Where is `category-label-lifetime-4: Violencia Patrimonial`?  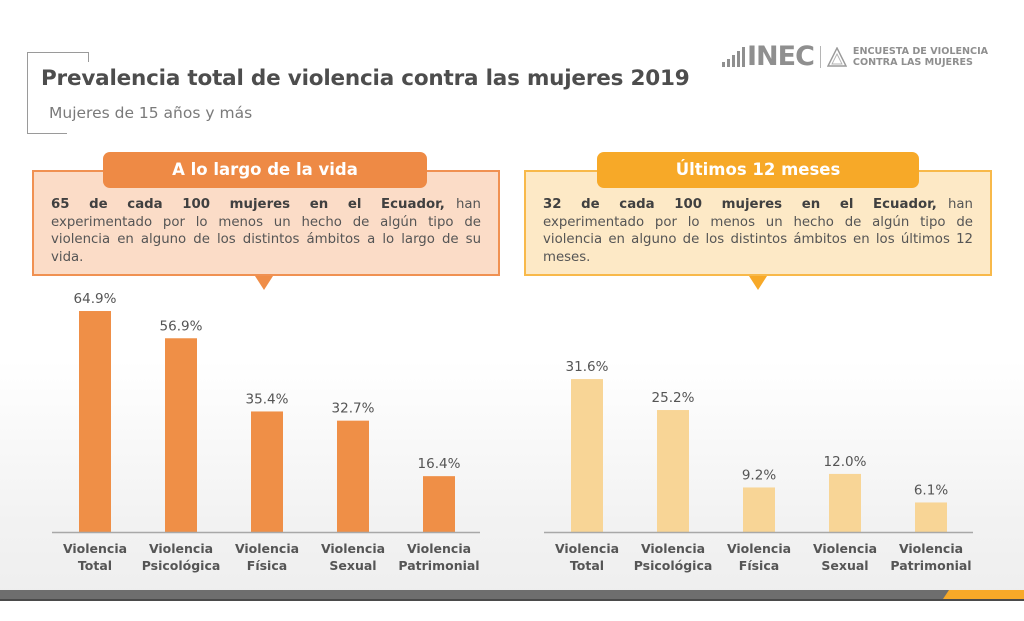
category-label-lifetime-4: Violencia Patrimonial is located at coordinates (438, 557).